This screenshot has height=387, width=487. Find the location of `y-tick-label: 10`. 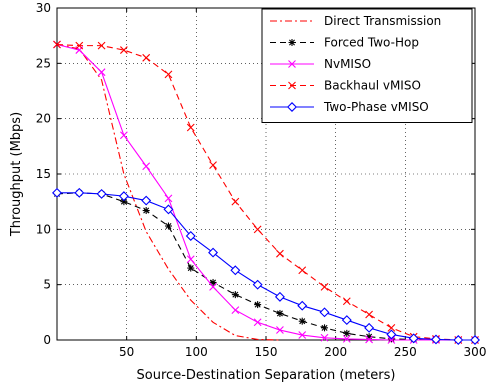

y-tick-label: 10 is located at coordinates (43, 229).